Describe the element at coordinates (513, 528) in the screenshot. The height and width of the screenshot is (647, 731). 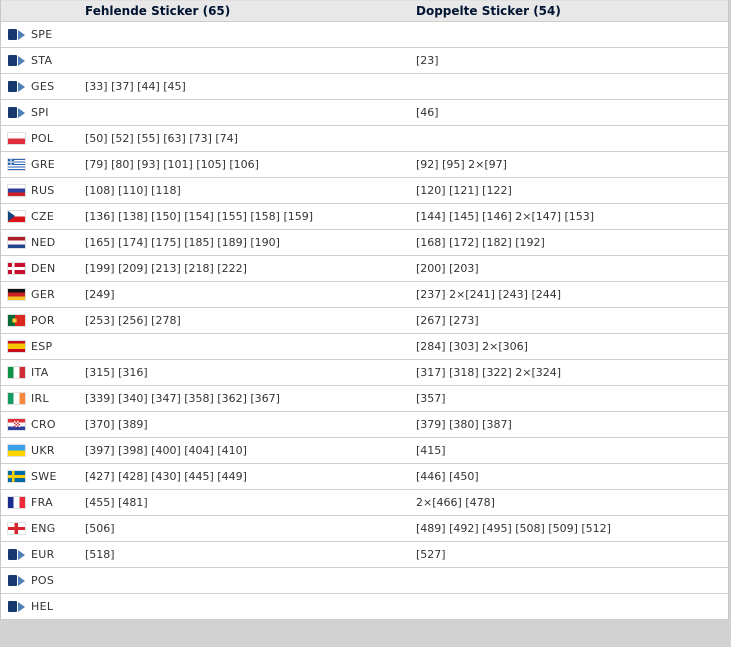
I see `double-stickers: [489] [492] [495] [508] [509] [512]` at that location.